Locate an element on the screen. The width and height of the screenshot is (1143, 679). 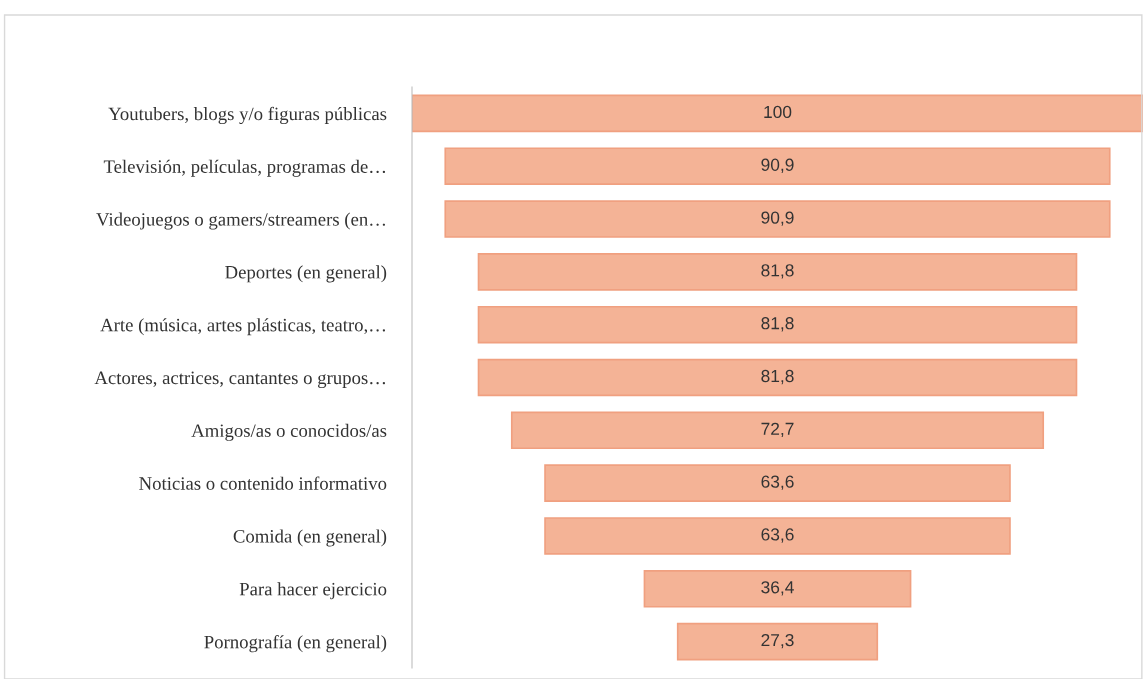
category-label: Para hacer ejercicio is located at coordinates (313, 591).